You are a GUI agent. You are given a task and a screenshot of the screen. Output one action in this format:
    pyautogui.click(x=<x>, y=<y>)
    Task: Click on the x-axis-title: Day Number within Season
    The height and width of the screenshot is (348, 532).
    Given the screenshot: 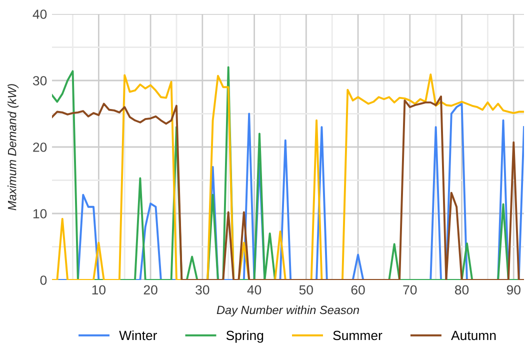 What is the action you would take?
    pyautogui.click(x=287, y=310)
    